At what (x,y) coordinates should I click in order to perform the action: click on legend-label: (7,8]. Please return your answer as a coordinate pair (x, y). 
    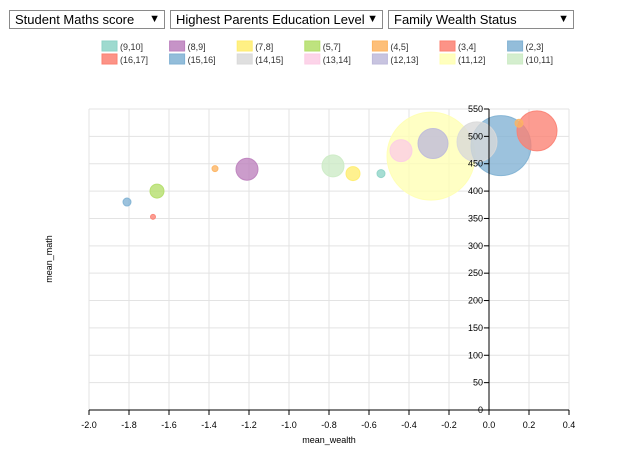
    Looking at the image, I should click on (264, 47).